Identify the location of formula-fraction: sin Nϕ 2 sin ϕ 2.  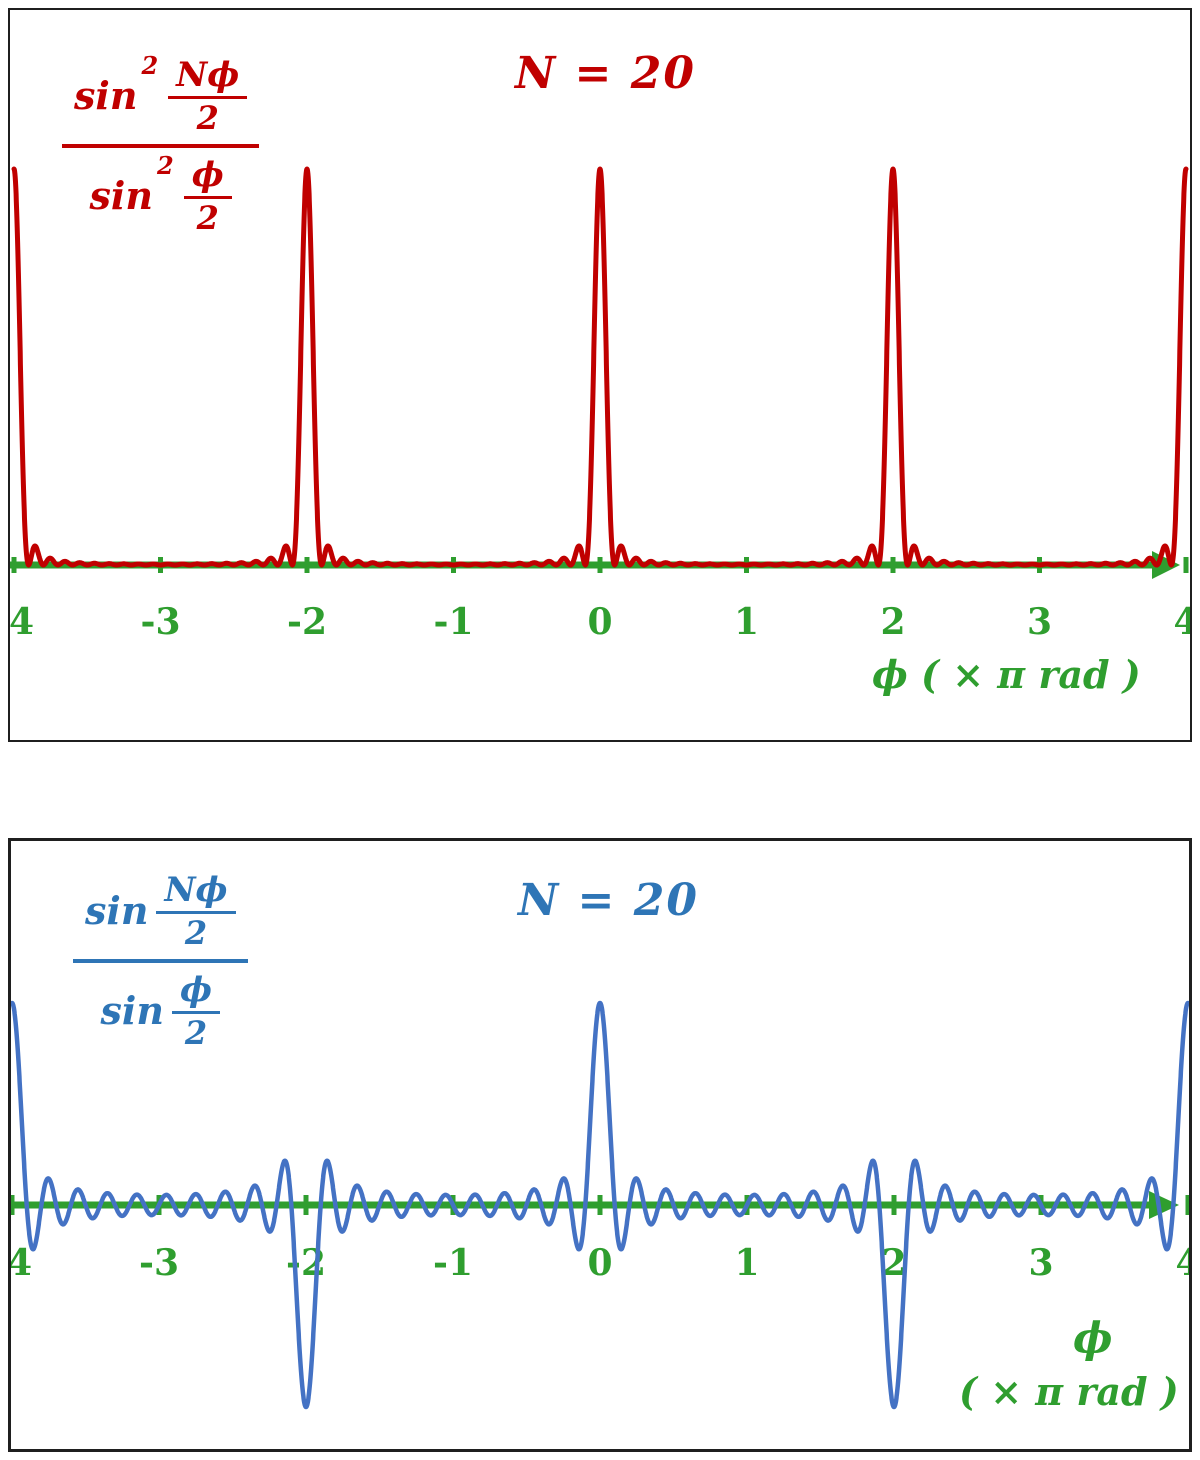
(160, 959).